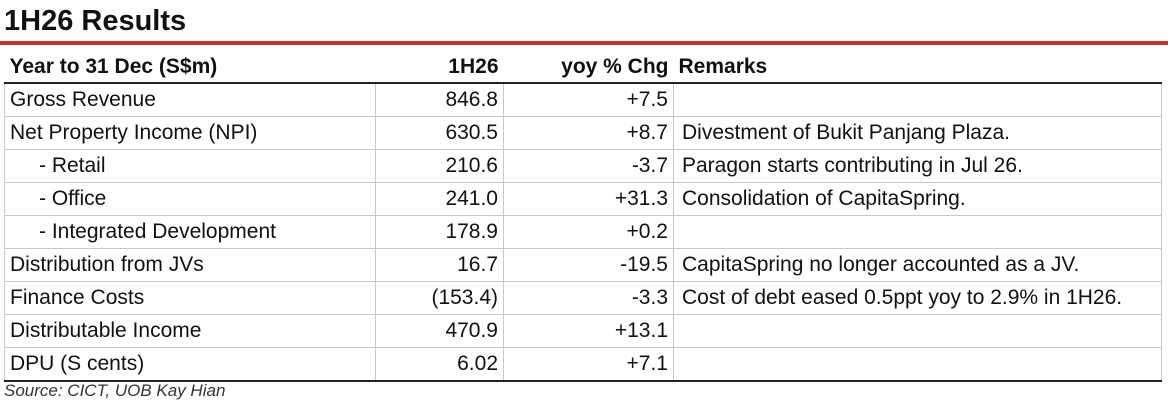 The height and width of the screenshot is (409, 1168). I want to click on row-1h26-value: 16.7, so click(439, 265).